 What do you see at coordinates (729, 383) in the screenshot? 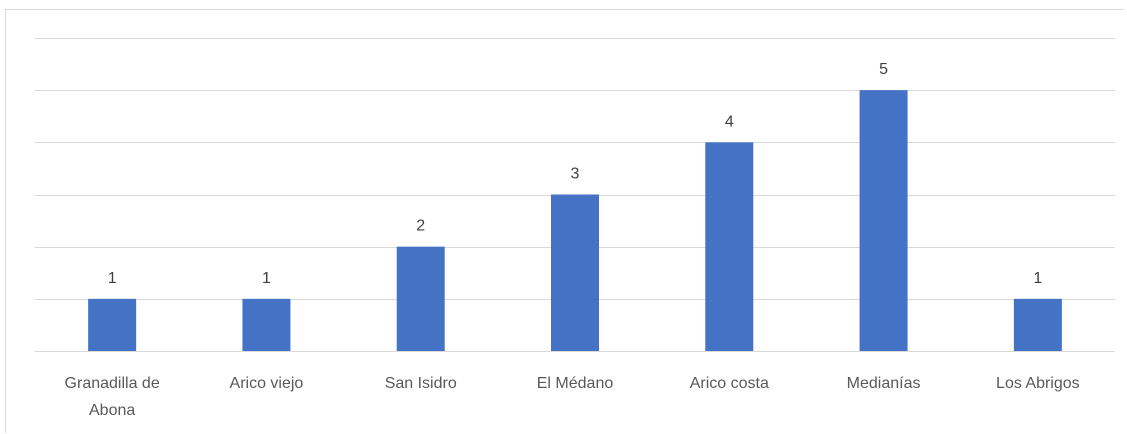
I see `category-label: Arico costa` at bounding box center [729, 383].